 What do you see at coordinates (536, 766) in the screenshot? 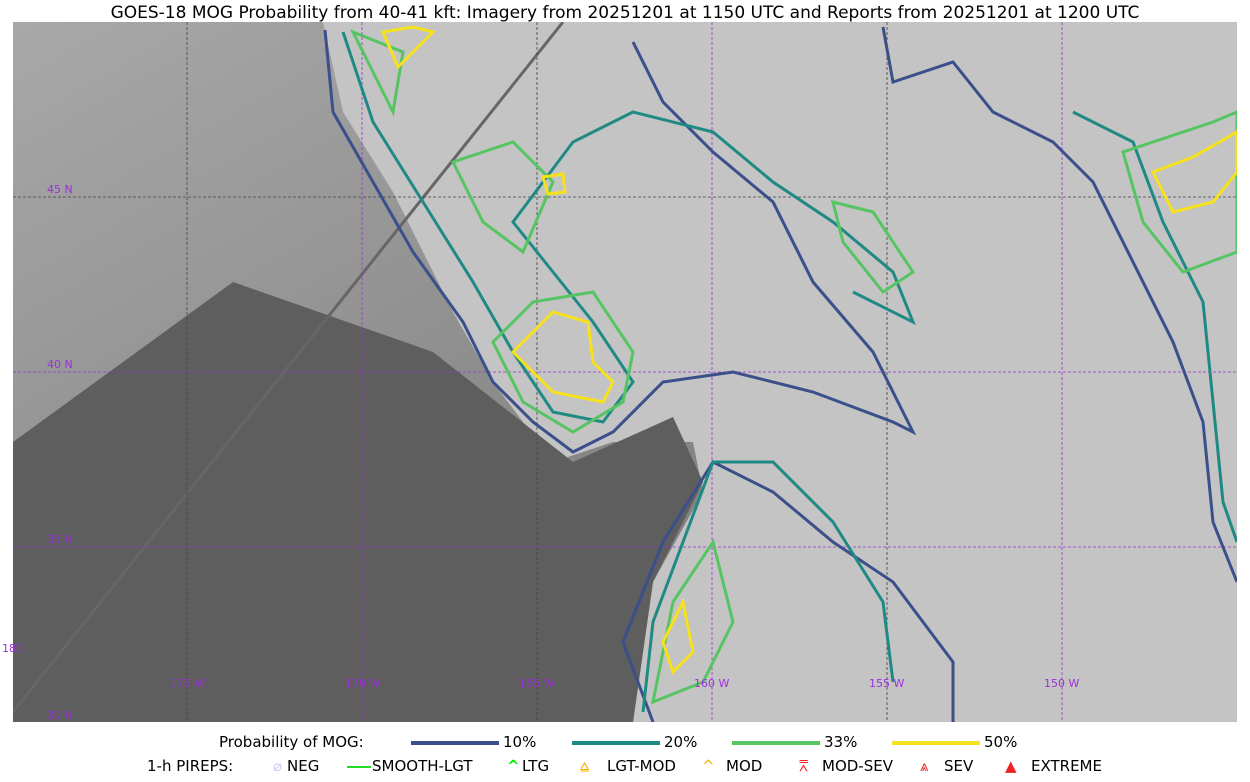
I see `pirep-label: LTG` at bounding box center [536, 766].